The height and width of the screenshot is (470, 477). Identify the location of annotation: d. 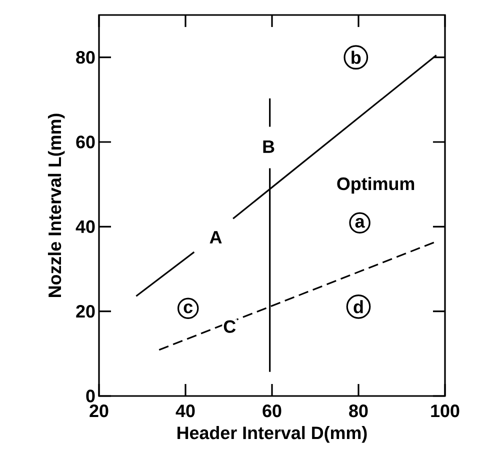
(358, 307).